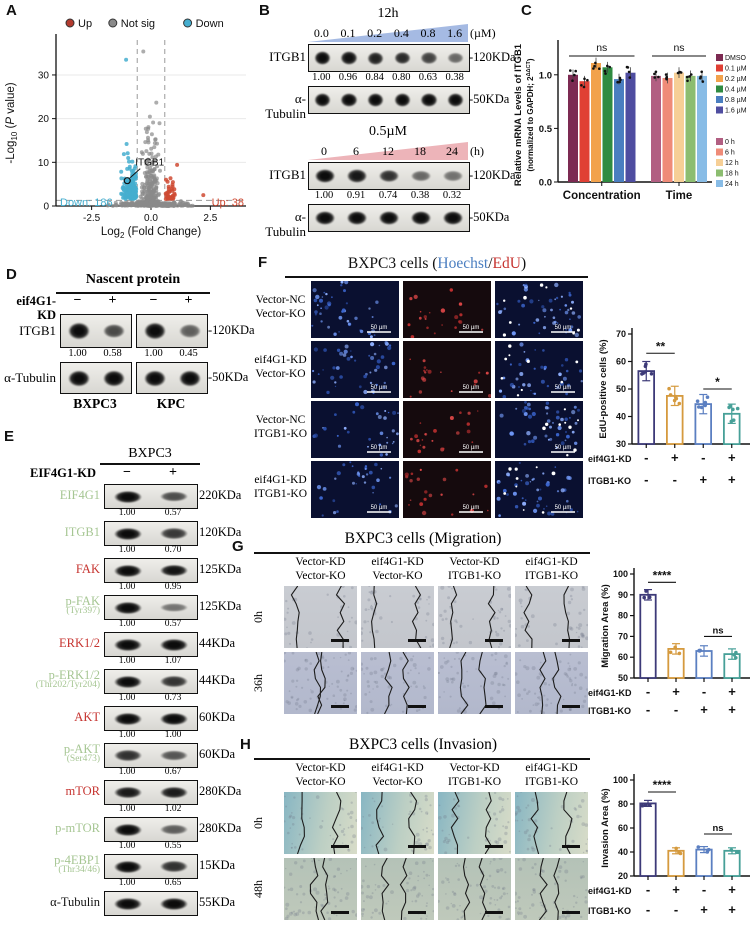 The width and height of the screenshot is (755, 929). Describe the element at coordinates (46, 207) in the screenshot. I see `y-tick-label: 0` at that location.